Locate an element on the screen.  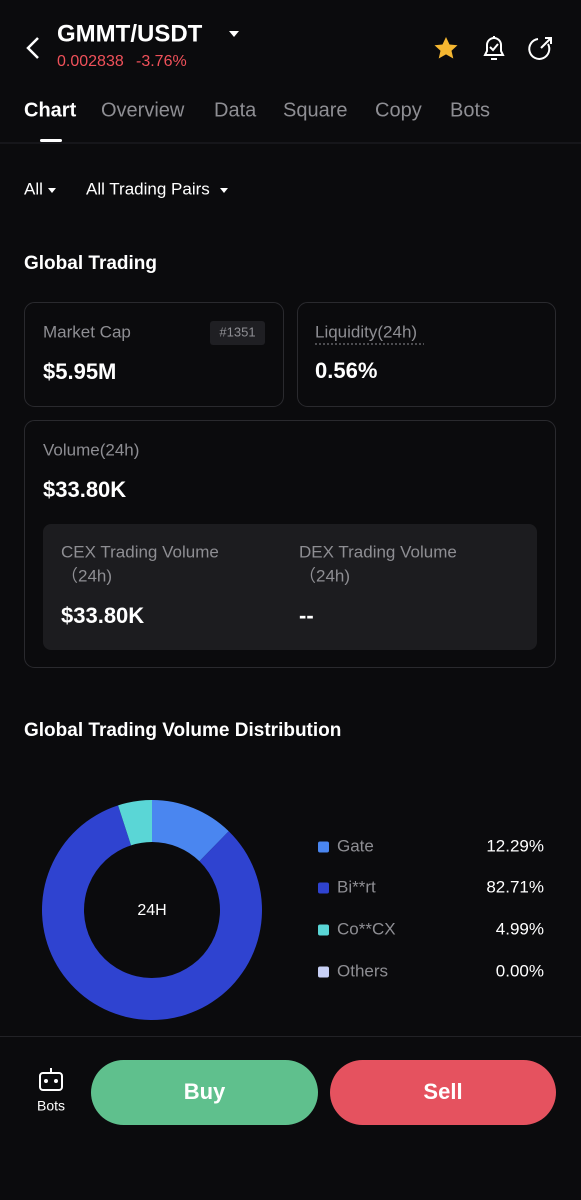
buy-label: Buy is located at coordinates (205, 1091).